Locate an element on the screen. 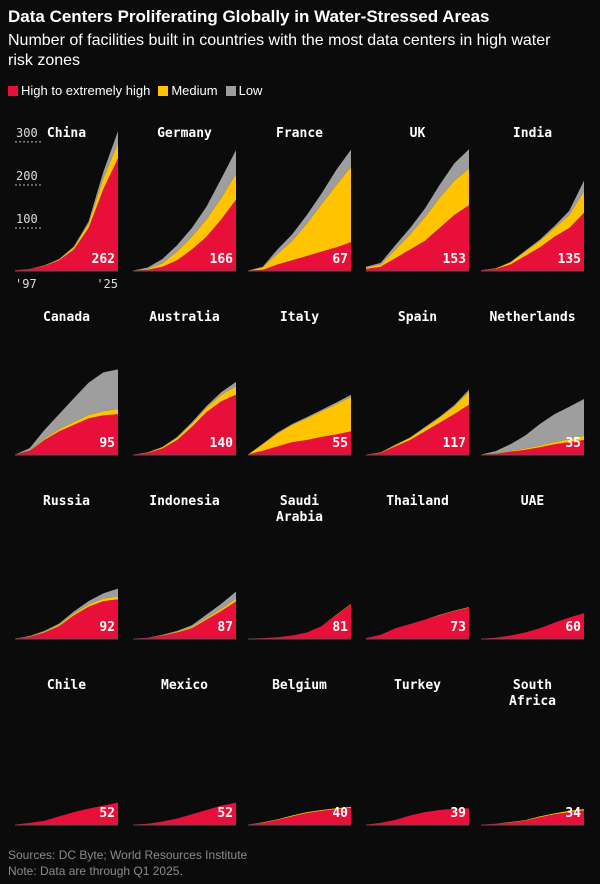  data-label: 95 is located at coordinates (107, 443).